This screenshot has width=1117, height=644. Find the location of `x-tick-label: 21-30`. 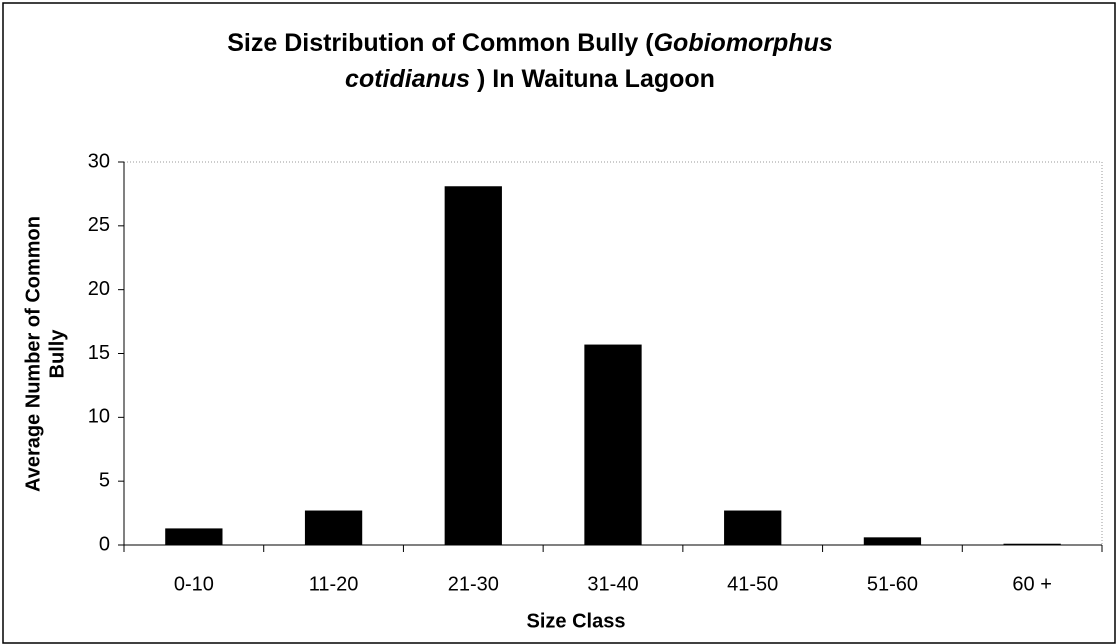

x-tick-label: 21-30 is located at coordinates (473, 584).